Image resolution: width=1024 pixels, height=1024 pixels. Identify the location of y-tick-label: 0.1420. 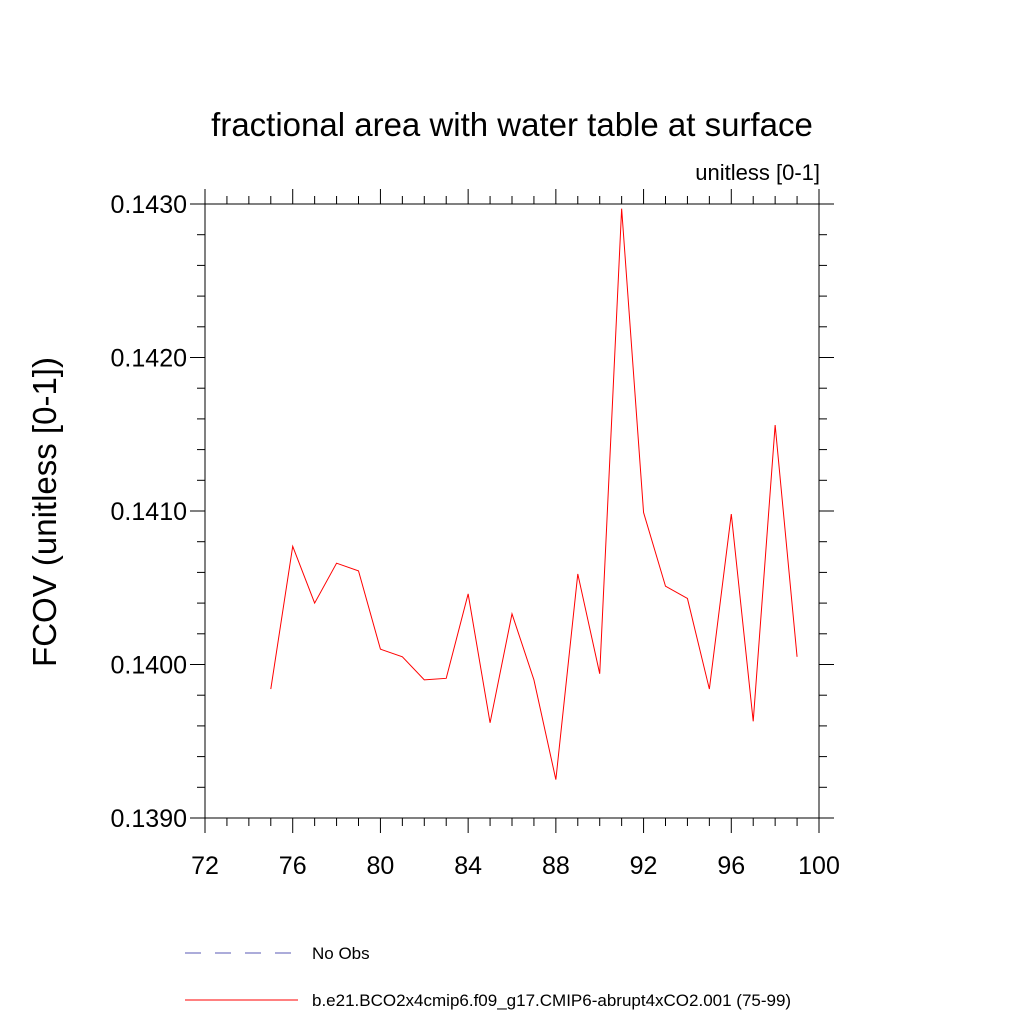
(149, 359).